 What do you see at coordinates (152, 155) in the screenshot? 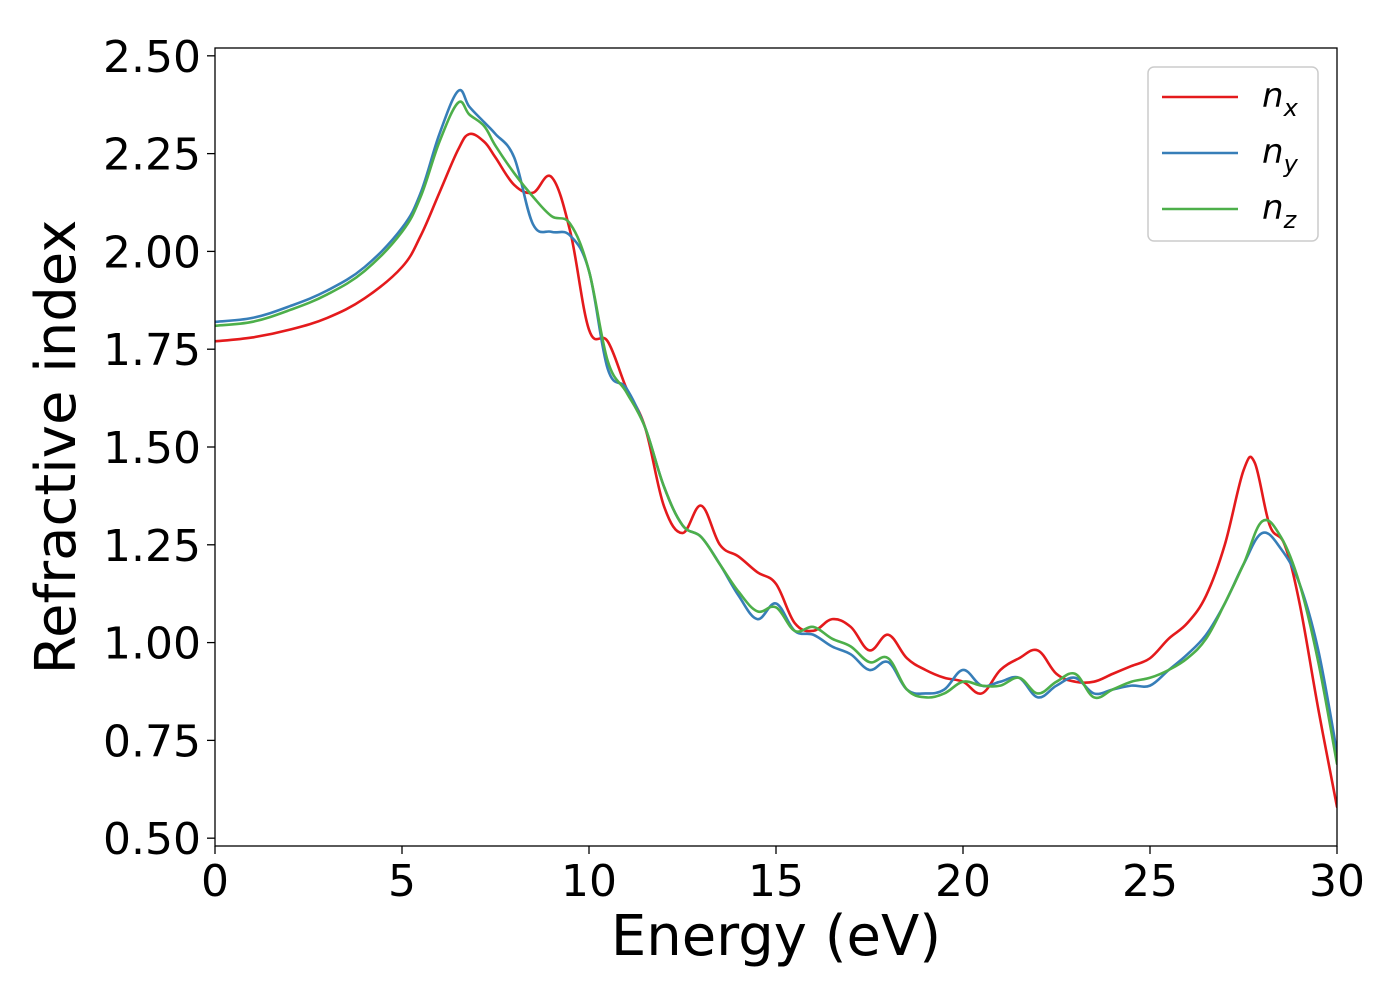
I see `y-tick-label: 2.25` at bounding box center [152, 155].